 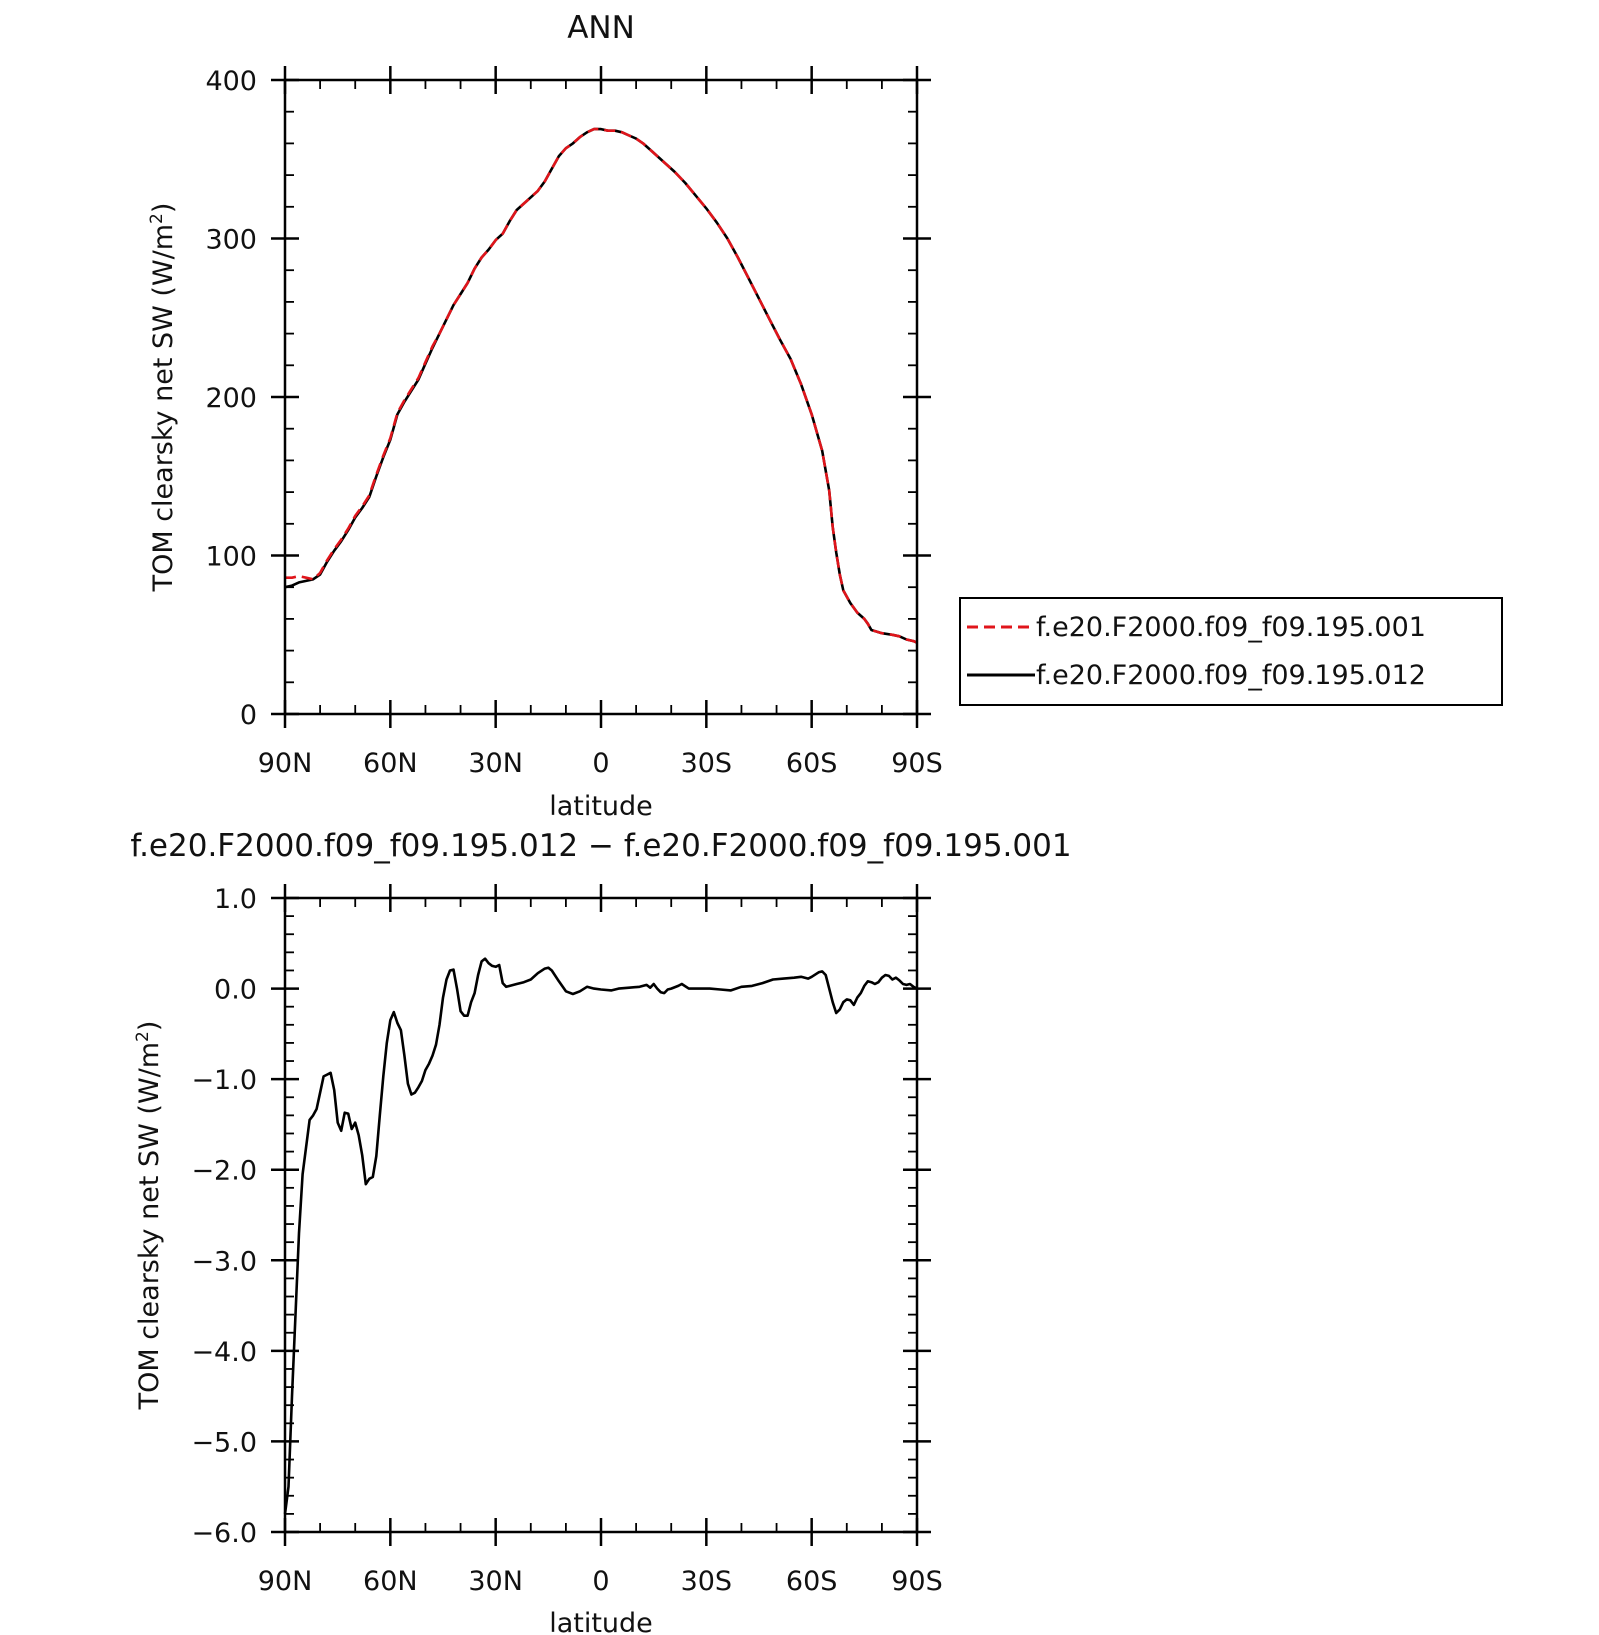 What do you see at coordinates (917, 763) in the screenshot?
I see `top-xtick-label: 90S` at bounding box center [917, 763].